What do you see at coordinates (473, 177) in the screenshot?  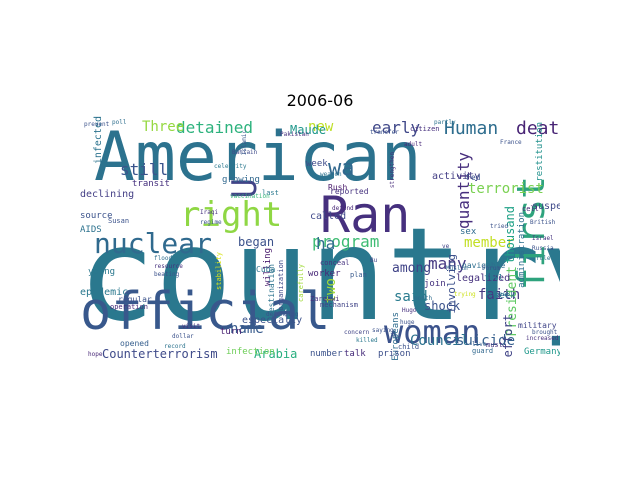 I see `cloud-word: Fed` at bounding box center [473, 177].